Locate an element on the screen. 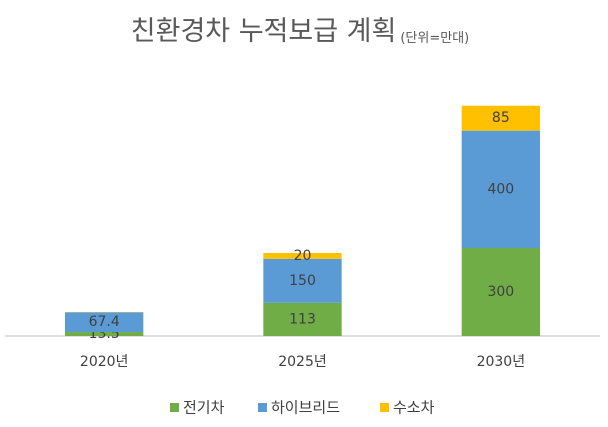 Image resolution: width=608 pixels, height=427 pixels. chart-subtitle: (단위=만대) is located at coordinates (434, 38).